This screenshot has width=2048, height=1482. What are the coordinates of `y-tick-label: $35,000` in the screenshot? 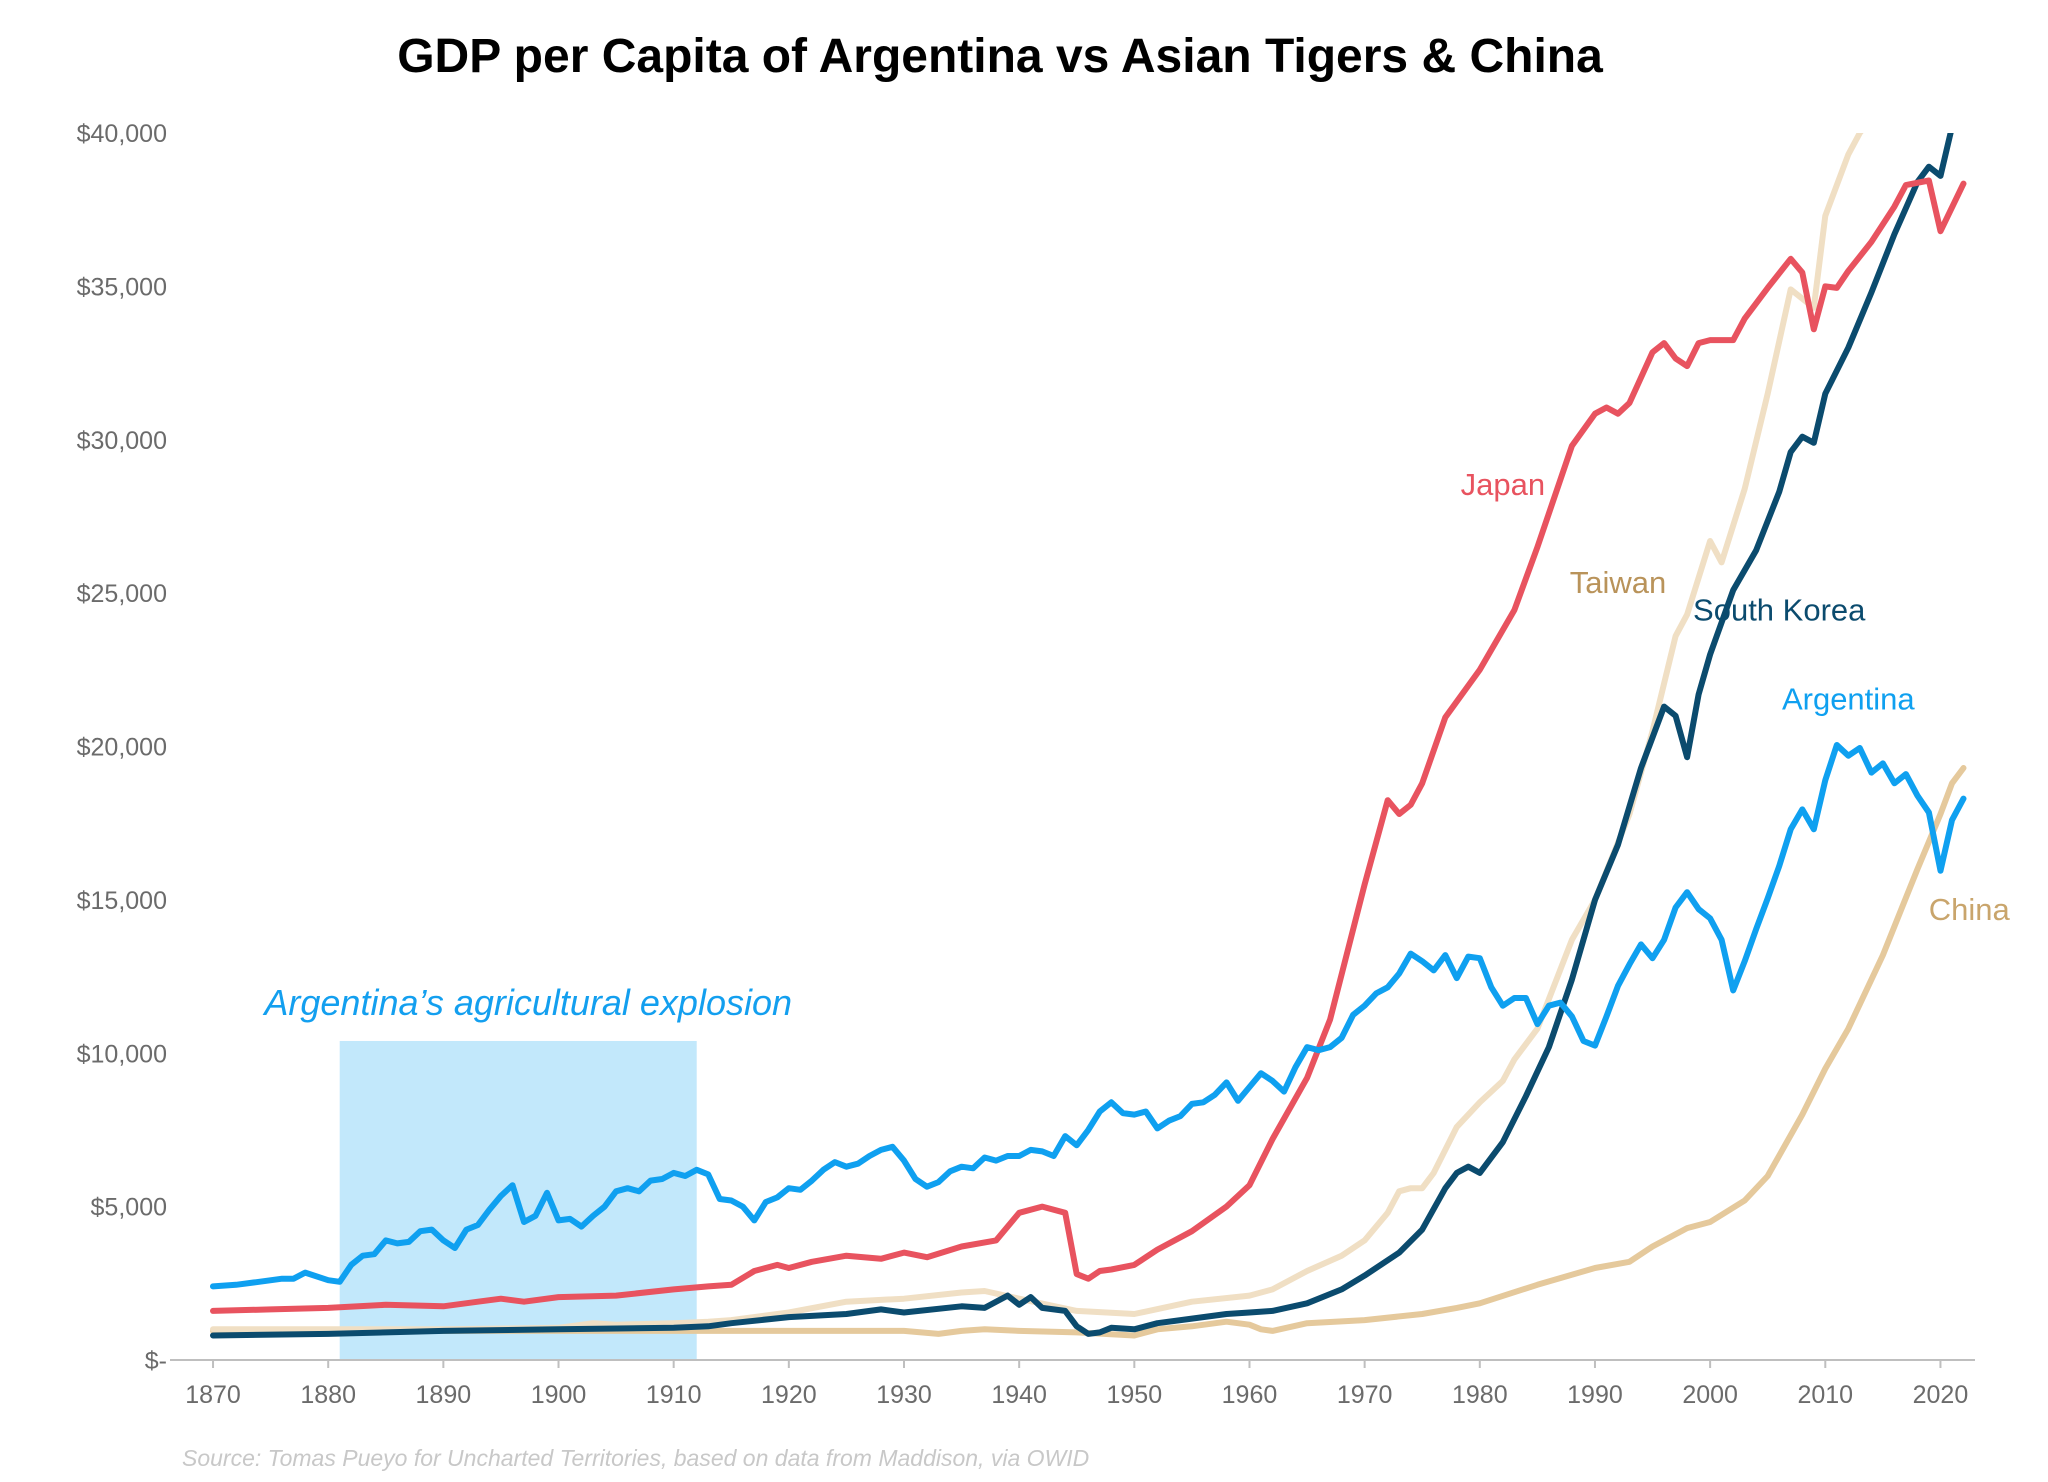 It's located at (122, 287).